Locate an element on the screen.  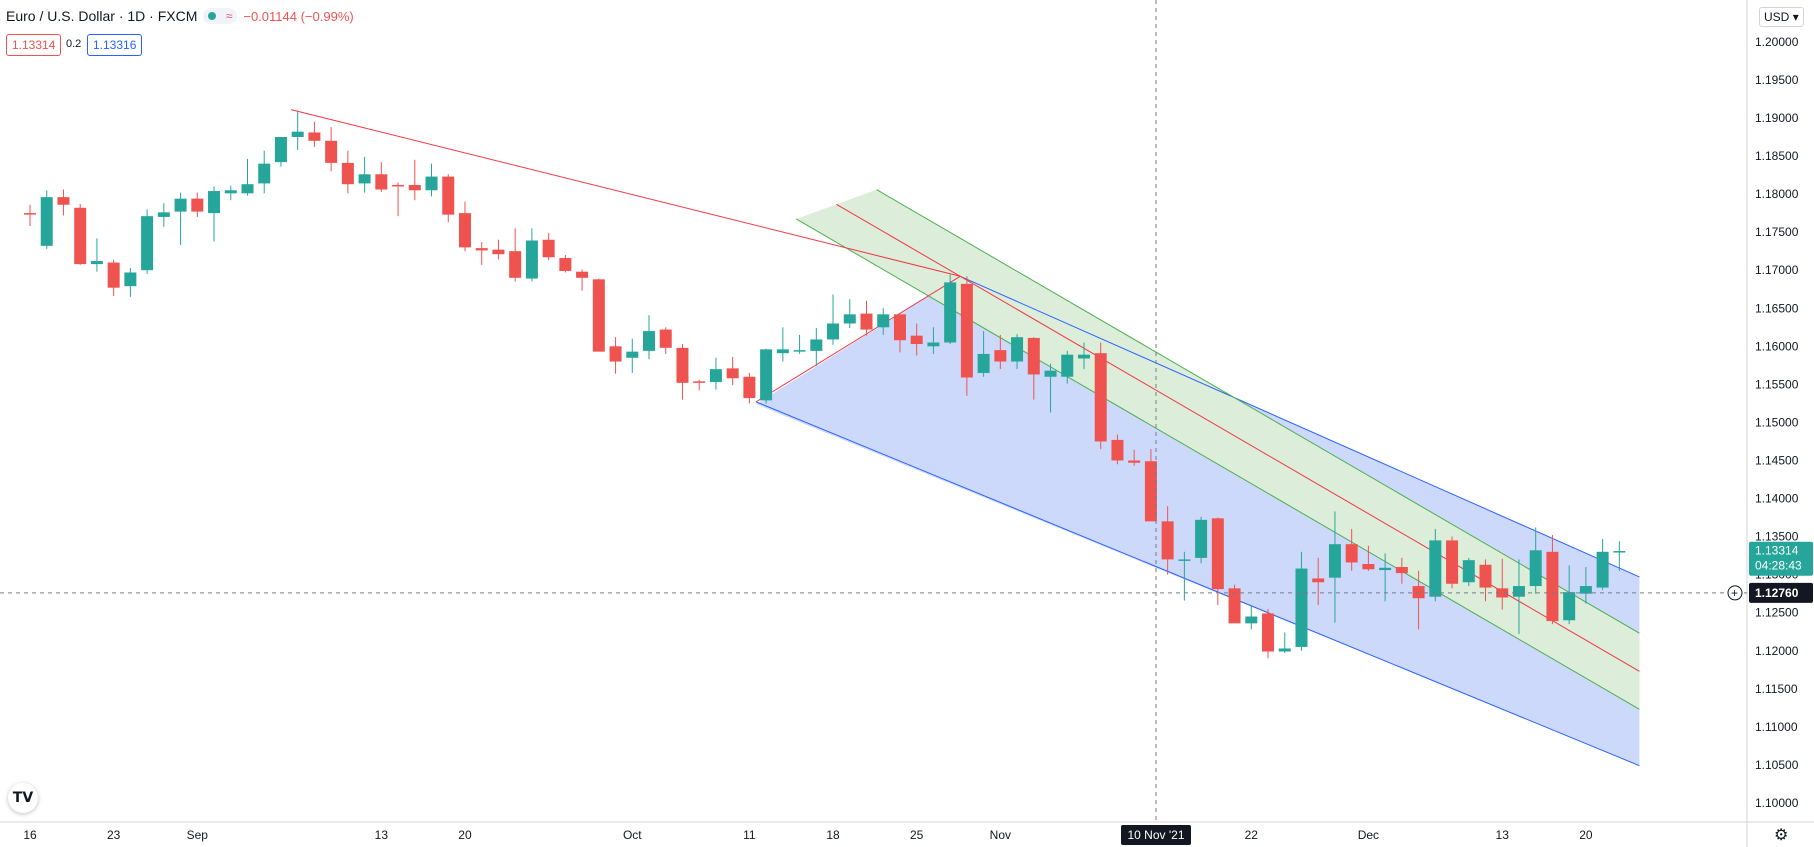
tradingview-logo-icon: TV is located at coordinates (23, 798).